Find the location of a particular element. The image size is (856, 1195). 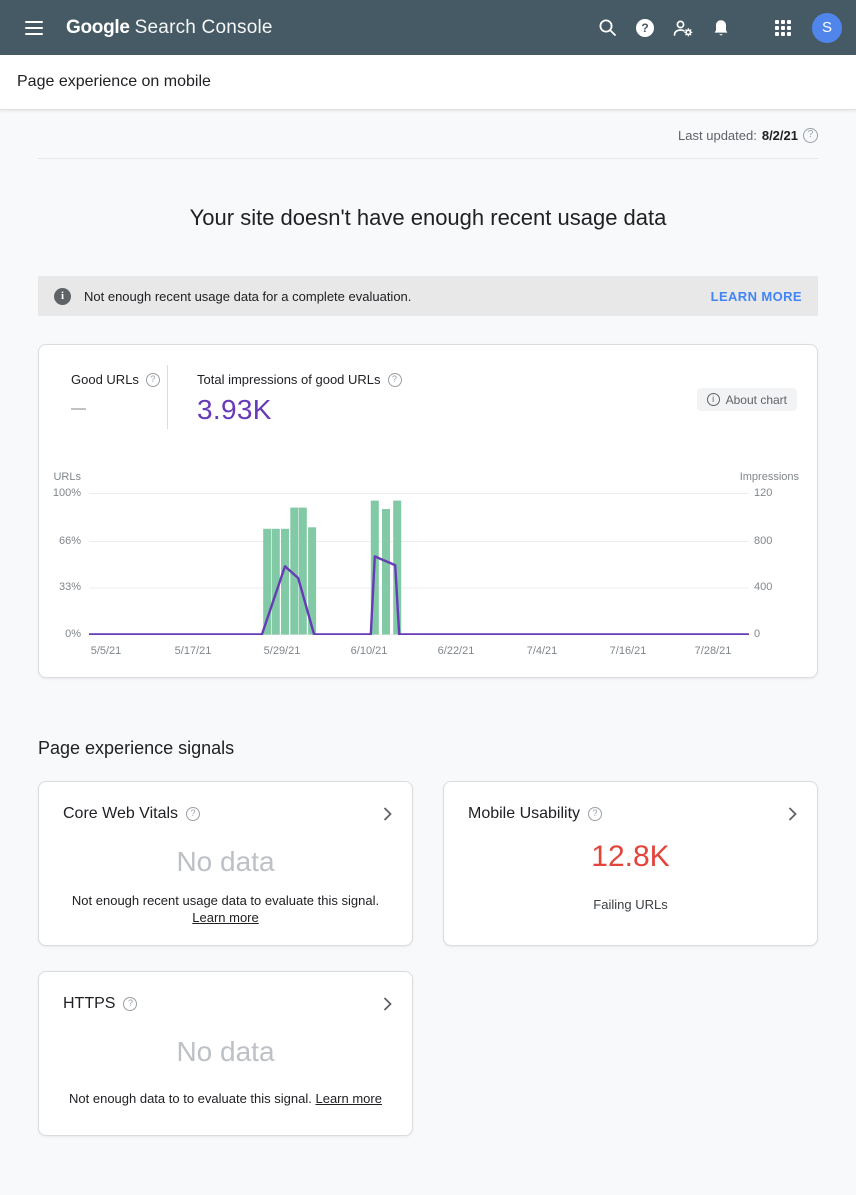

left-axis-tick: 33% is located at coordinates (69, 587).